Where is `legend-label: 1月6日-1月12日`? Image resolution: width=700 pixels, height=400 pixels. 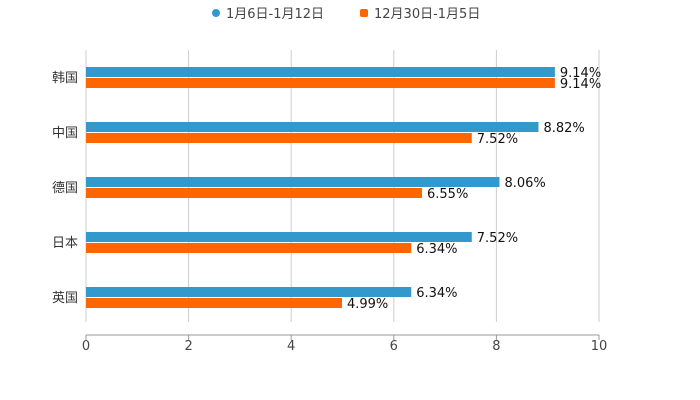
legend-label: 1月6日-1月12日 is located at coordinates (275, 14).